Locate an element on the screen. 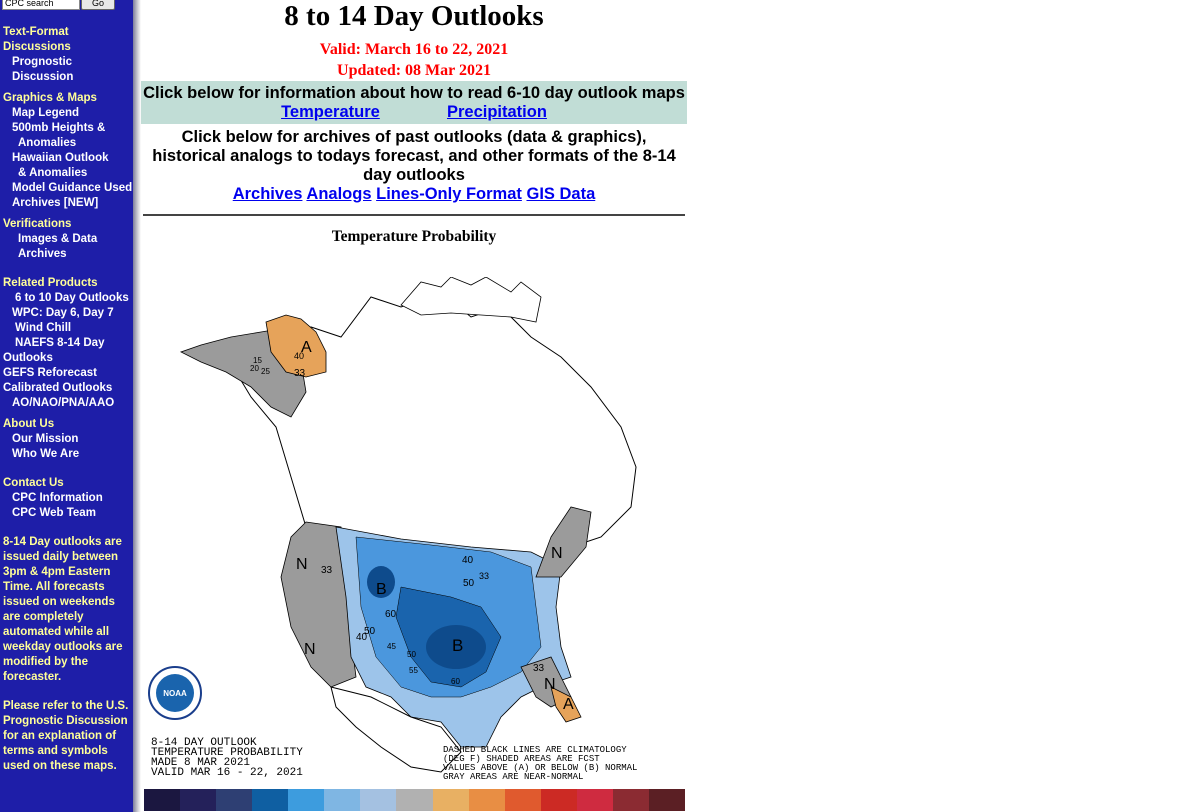 This screenshot has width=1179, height=812. sidebar-item: 500mb Heights & is located at coordinates (59, 128).